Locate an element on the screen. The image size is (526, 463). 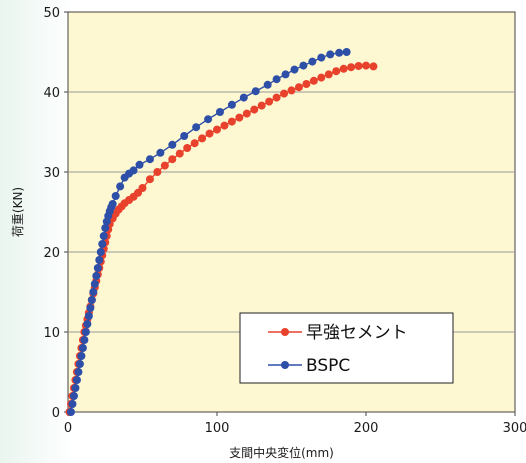
x-tick-label: 0 is located at coordinates (68, 428).